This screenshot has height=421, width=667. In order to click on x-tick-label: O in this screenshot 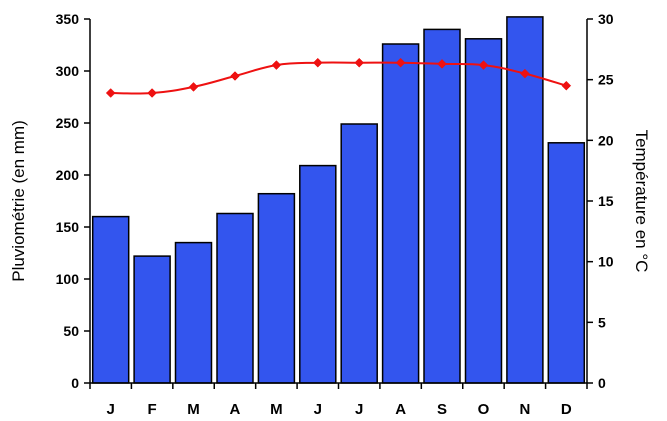, I will do `click(484, 409)`.